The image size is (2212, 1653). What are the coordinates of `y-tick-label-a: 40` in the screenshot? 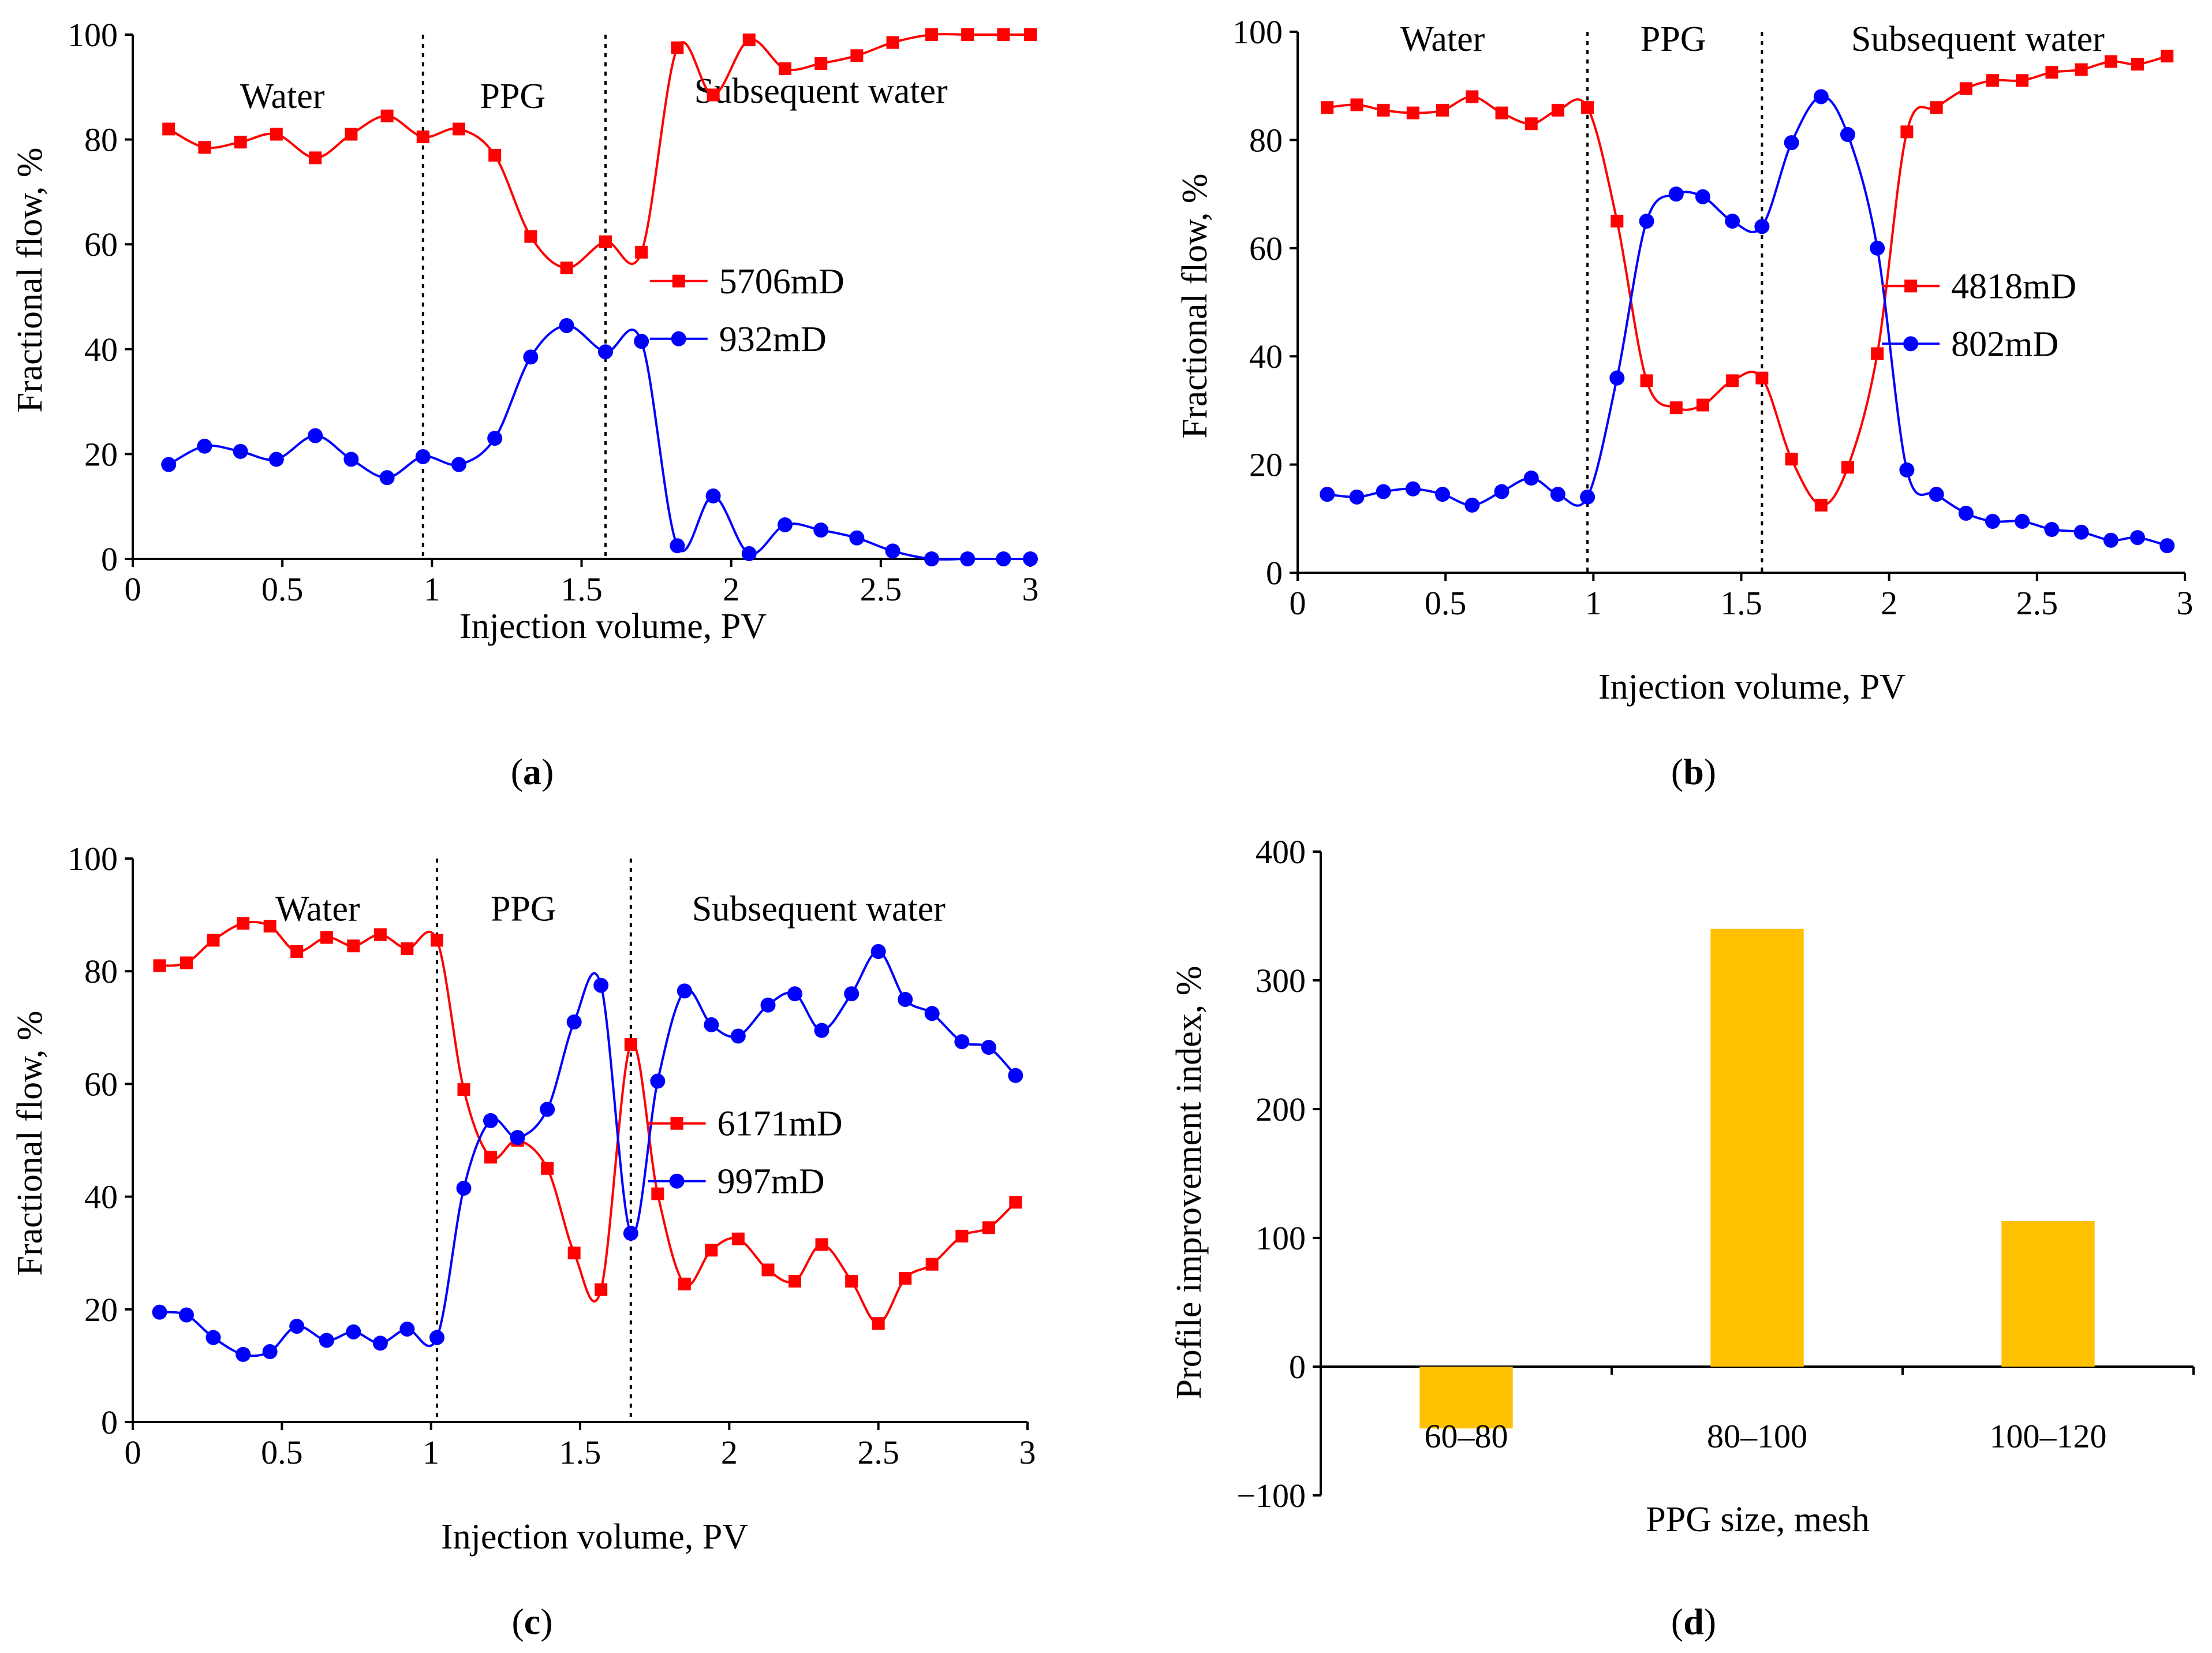 It's located at (101, 349).